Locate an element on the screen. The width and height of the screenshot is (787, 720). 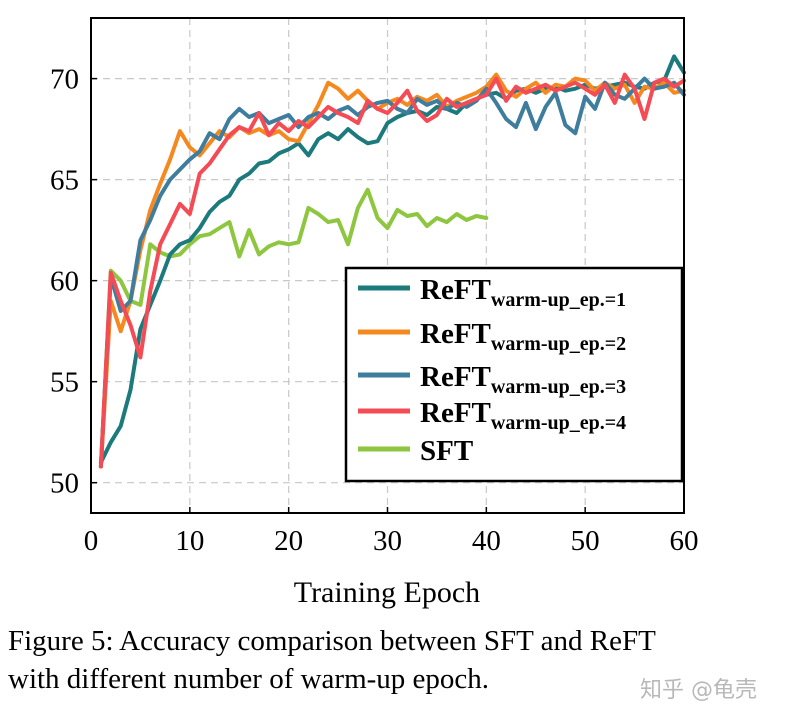
legend-label: ReFTwarm-up_ep.=1 is located at coordinates (523, 292).